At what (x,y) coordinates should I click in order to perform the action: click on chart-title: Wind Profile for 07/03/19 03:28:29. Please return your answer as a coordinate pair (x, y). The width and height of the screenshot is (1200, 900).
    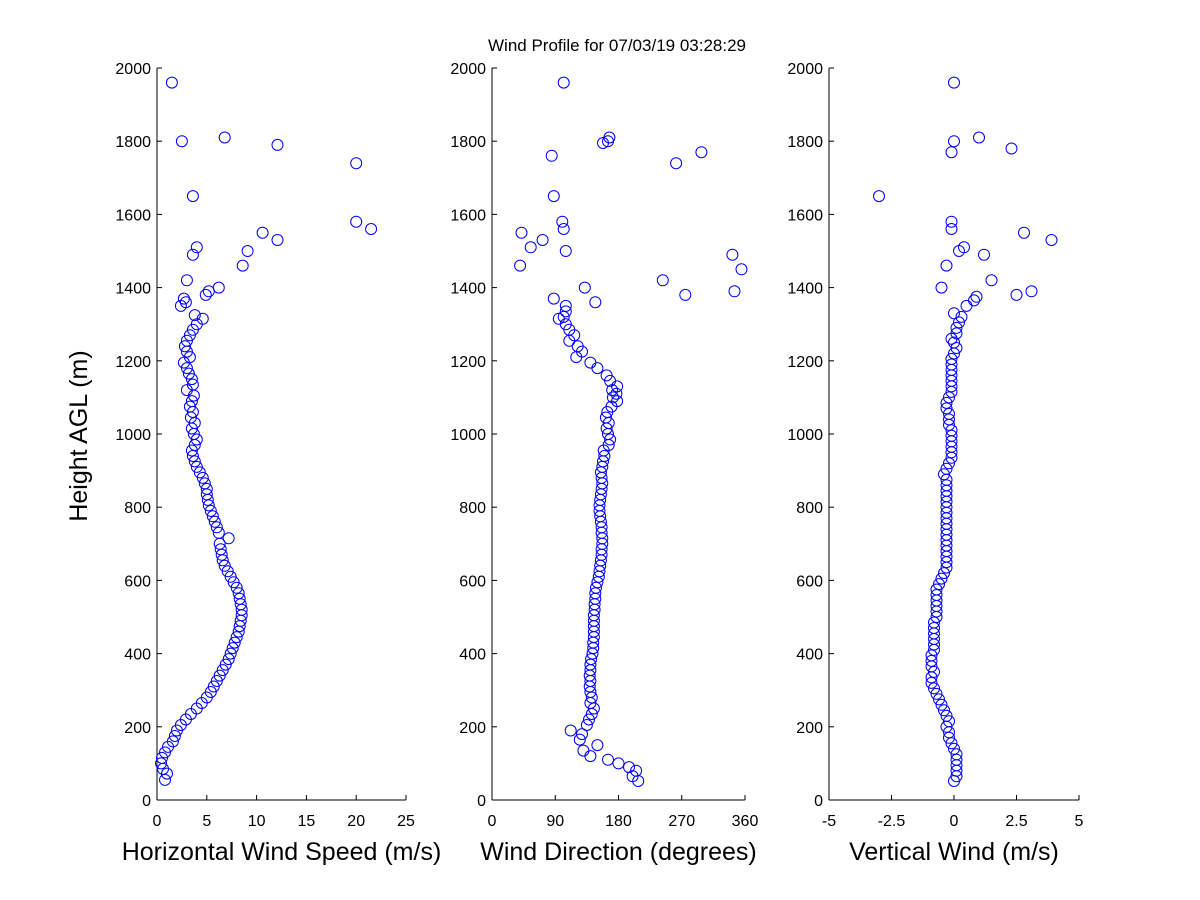
    Looking at the image, I should click on (617, 45).